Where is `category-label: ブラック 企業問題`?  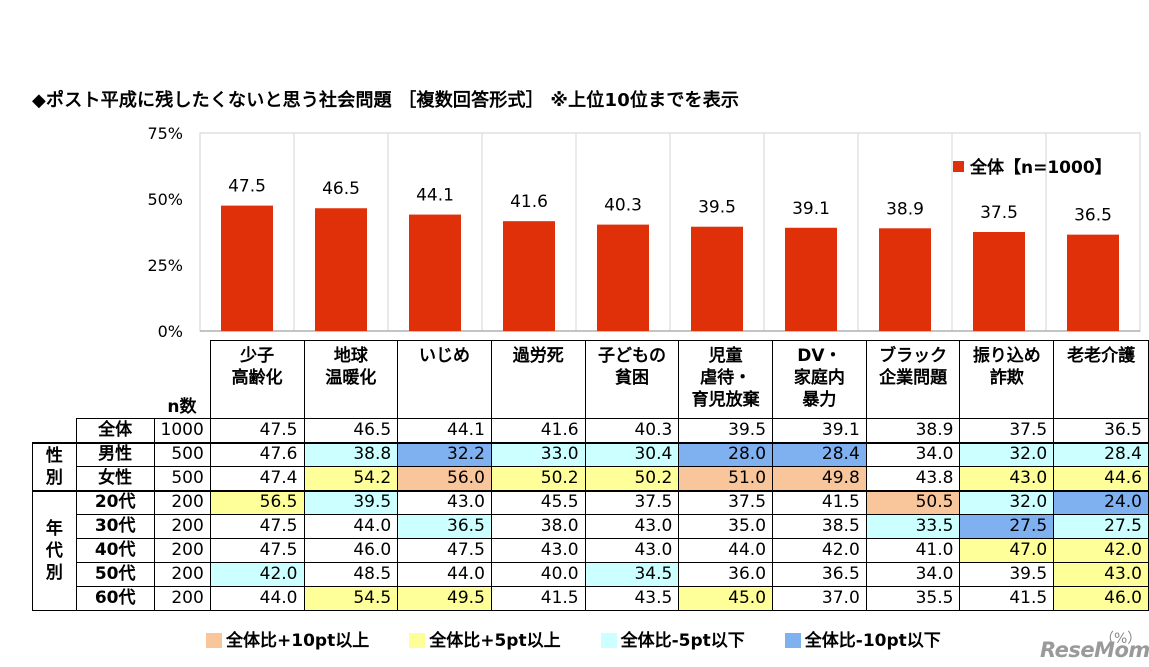 category-label: ブラック 企業問題 is located at coordinates (913, 379).